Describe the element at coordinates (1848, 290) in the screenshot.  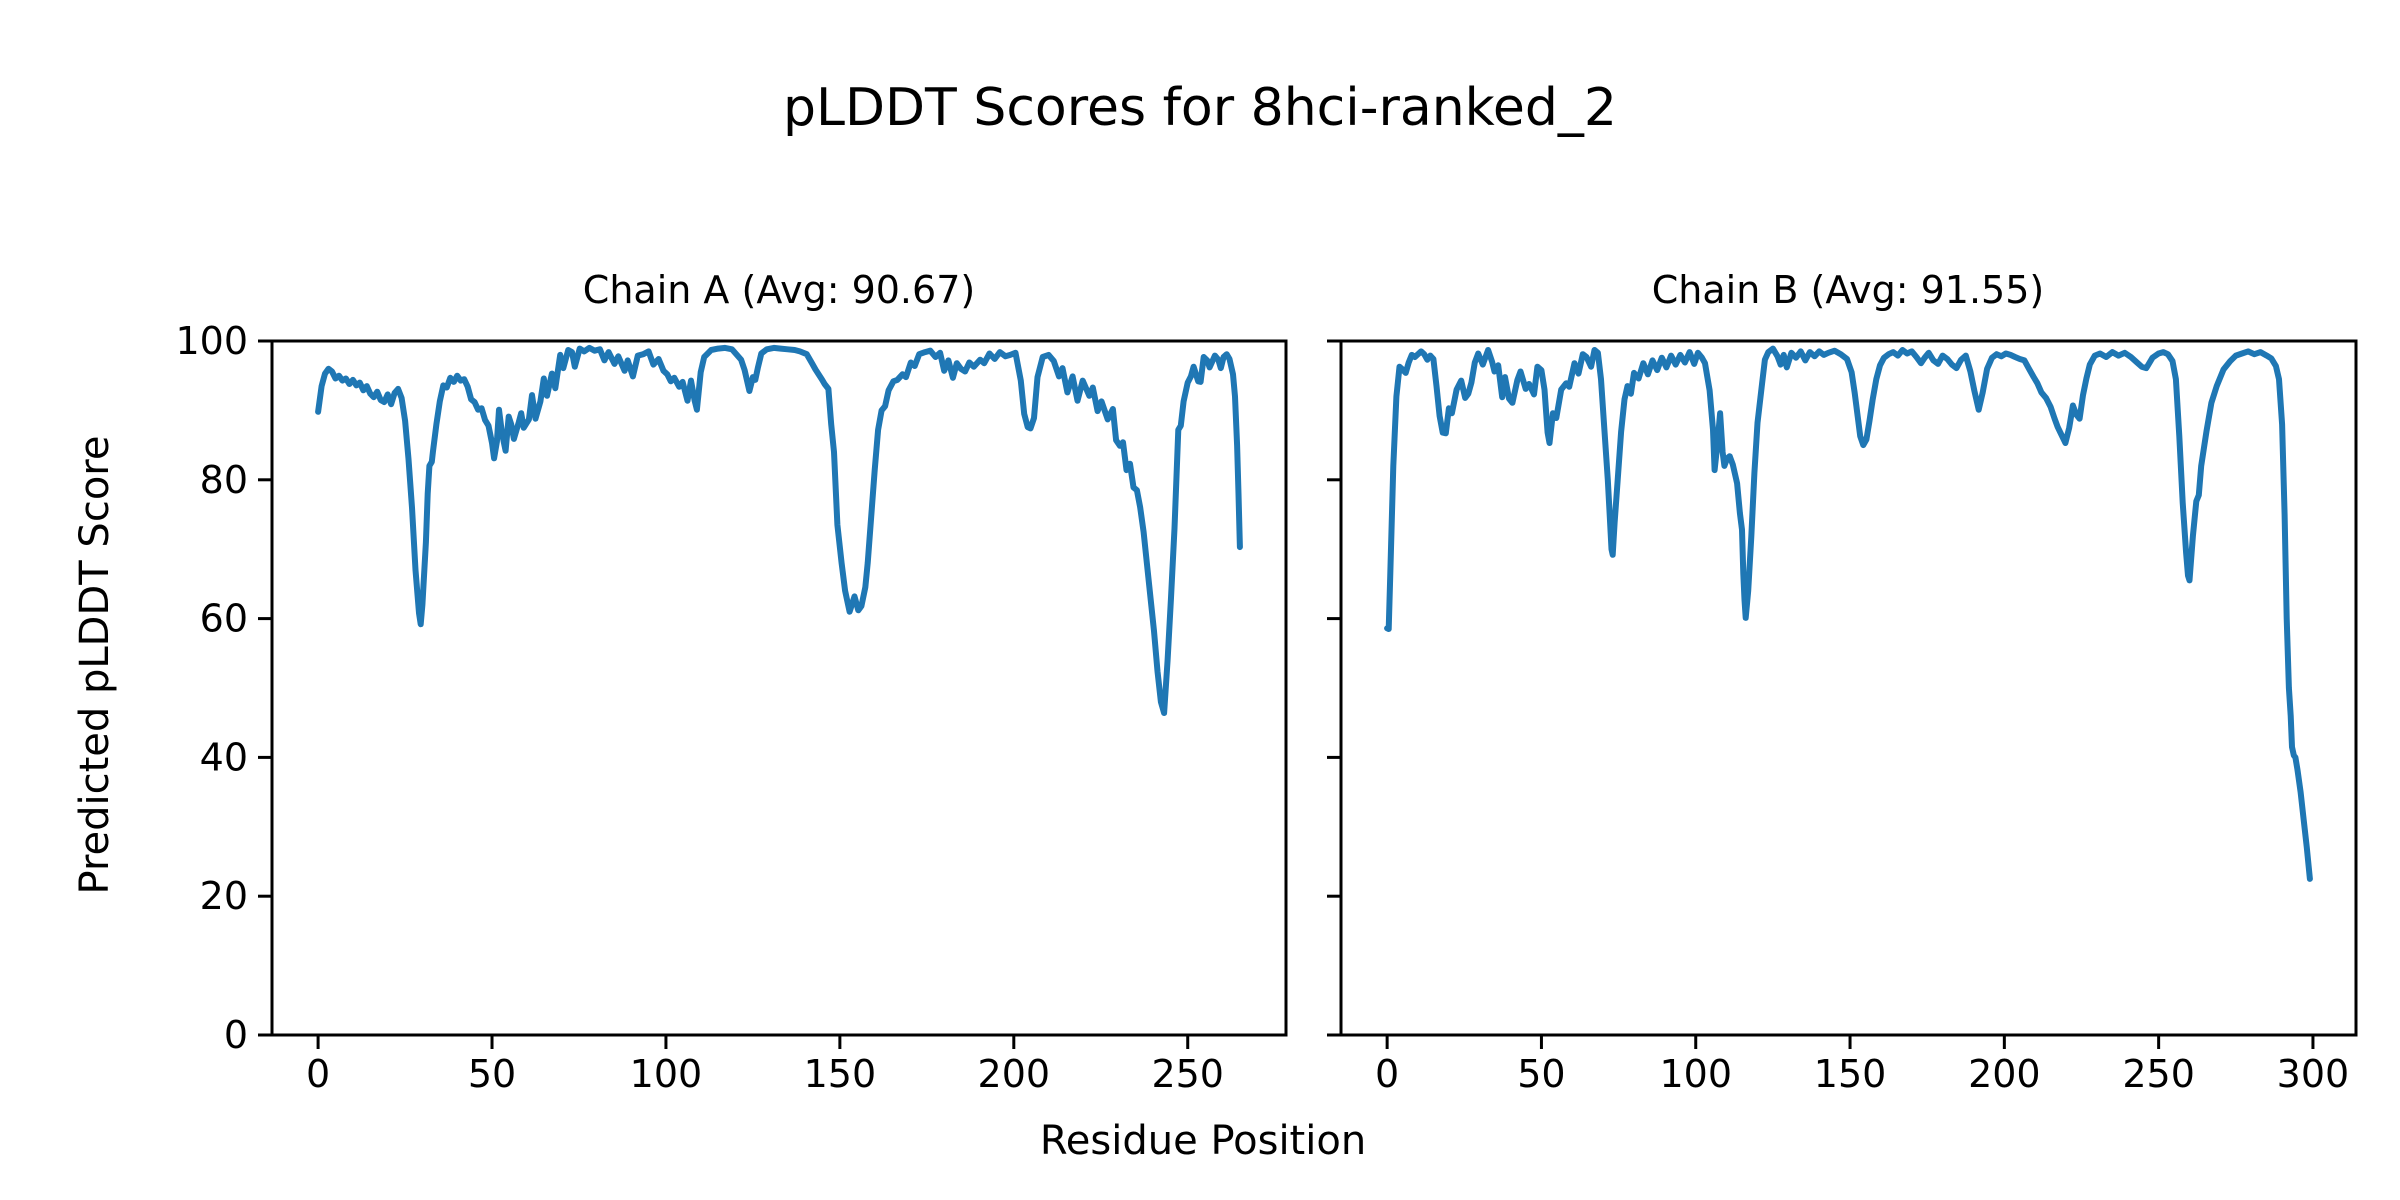
I see `subplot-title-chain-b: Chain B (Avg: 91.55)` at that location.